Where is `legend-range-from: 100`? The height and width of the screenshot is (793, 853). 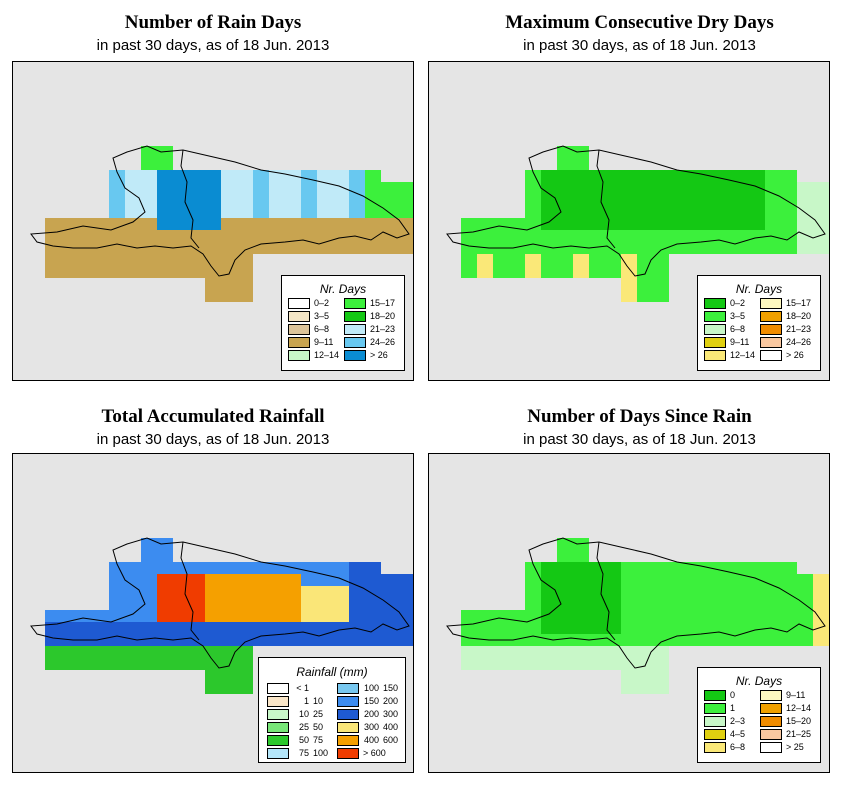 legend-range-from: 100 is located at coordinates (371, 688).